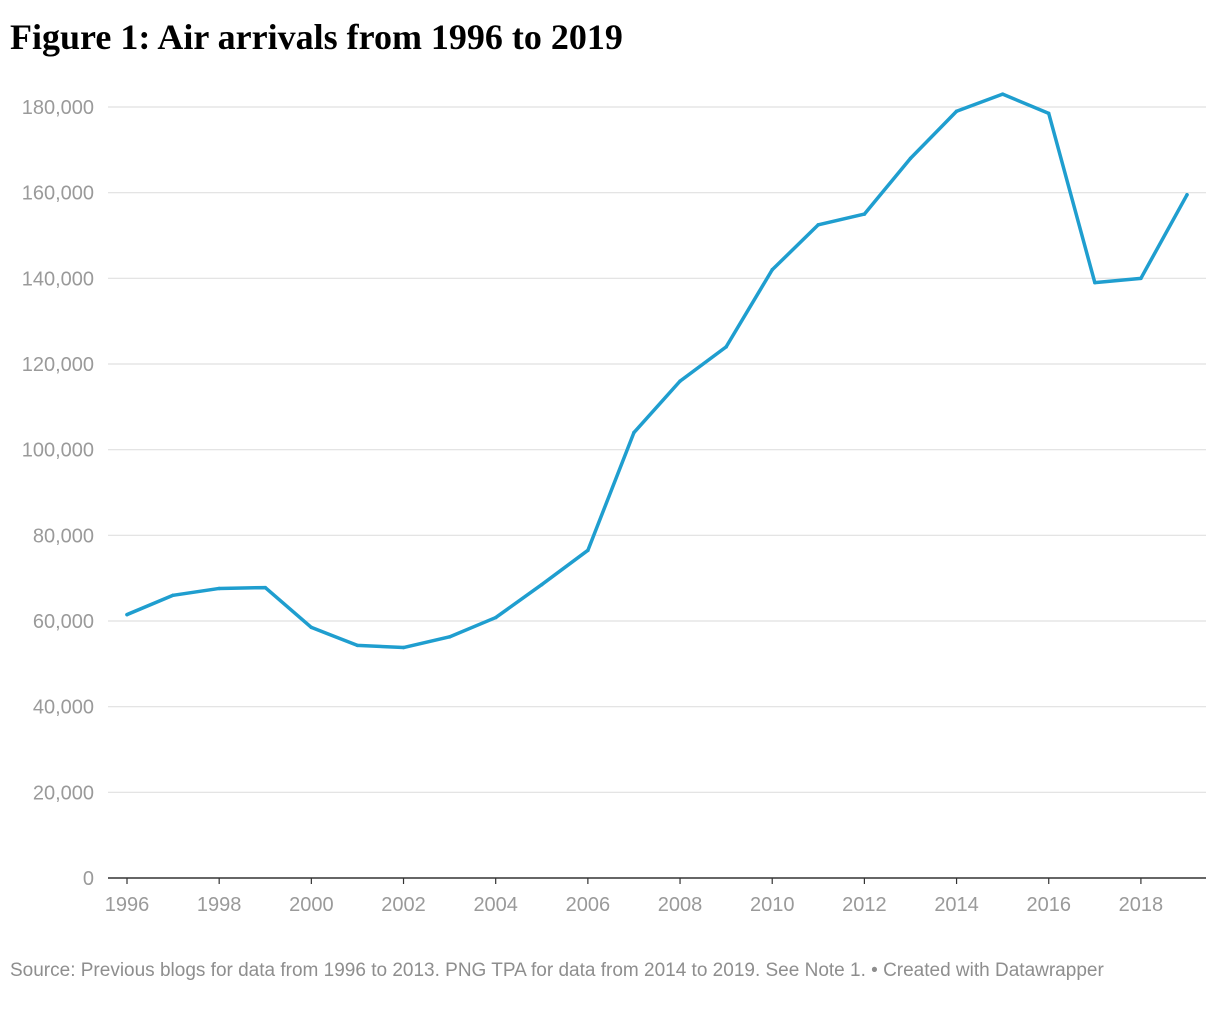 This screenshot has width=1220, height=1020. What do you see at coordinates (311, 905) in the screenshot?
I see `x-tick-label: 2000` at bounding box center [311, 905].